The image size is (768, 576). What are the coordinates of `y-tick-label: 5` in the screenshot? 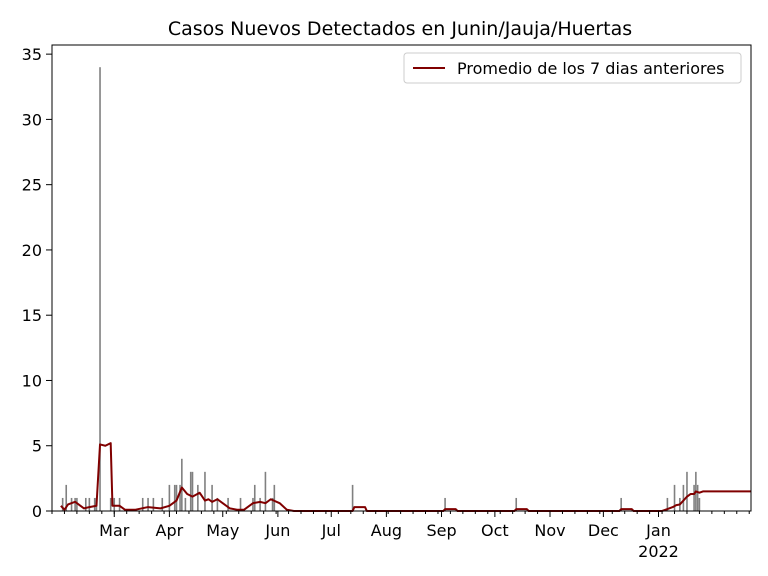 It's located at (37, 446).